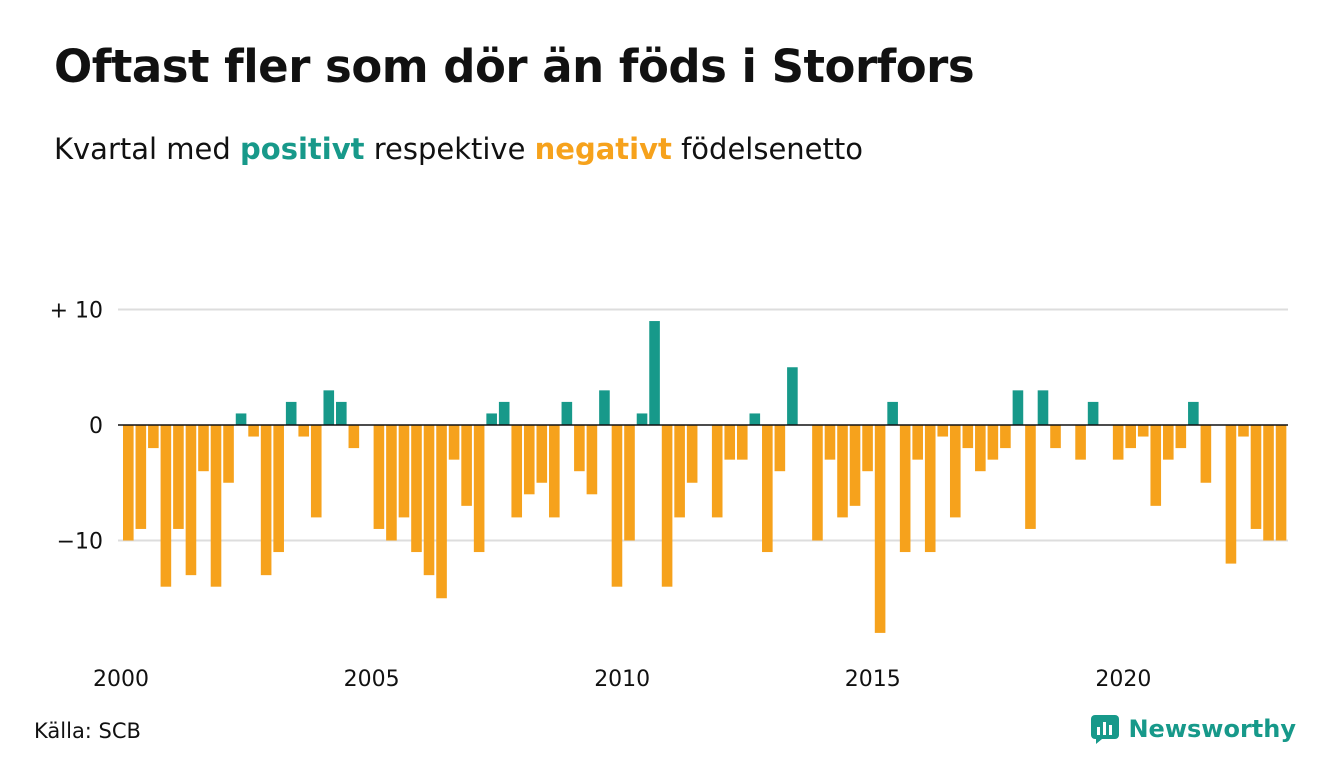  Describe the element at coordinates (873, 679) in the screenshot. I see `x-tick-label: 2015` at that location.